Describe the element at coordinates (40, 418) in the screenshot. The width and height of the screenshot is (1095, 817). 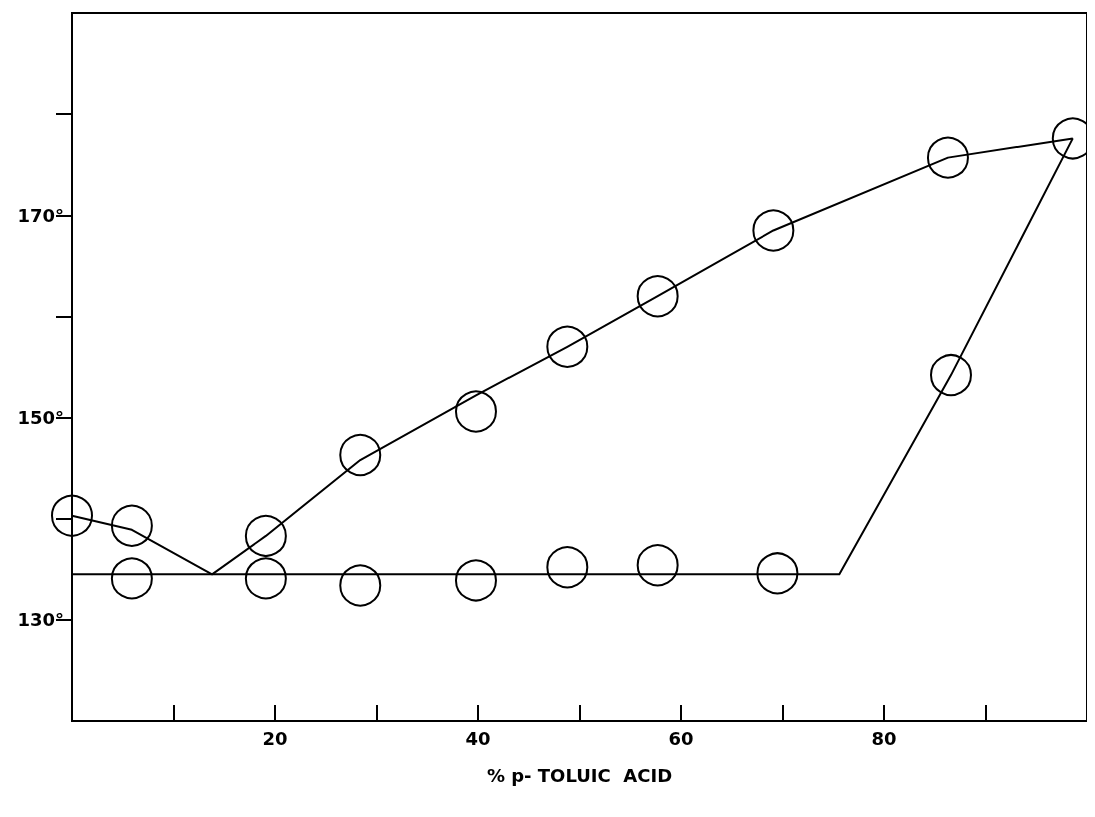
I see `y-tick-label: 150°` at that location.